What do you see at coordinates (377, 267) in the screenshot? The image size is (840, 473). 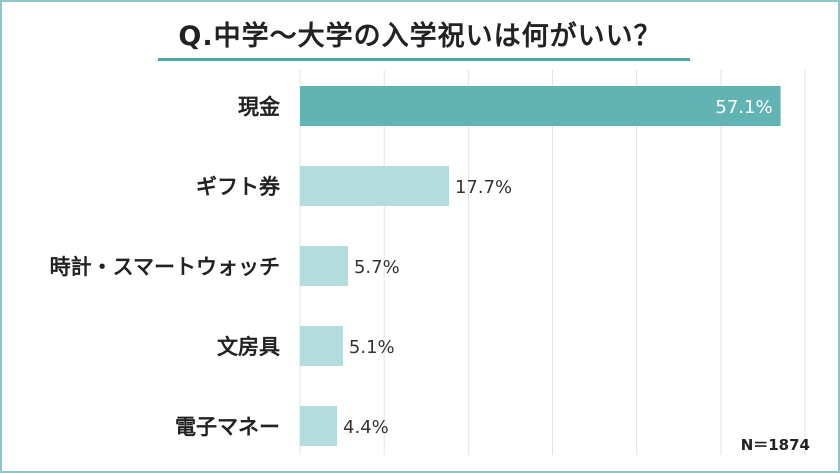 I see `value-label: 5.7%` at bounding box center [377, 267].